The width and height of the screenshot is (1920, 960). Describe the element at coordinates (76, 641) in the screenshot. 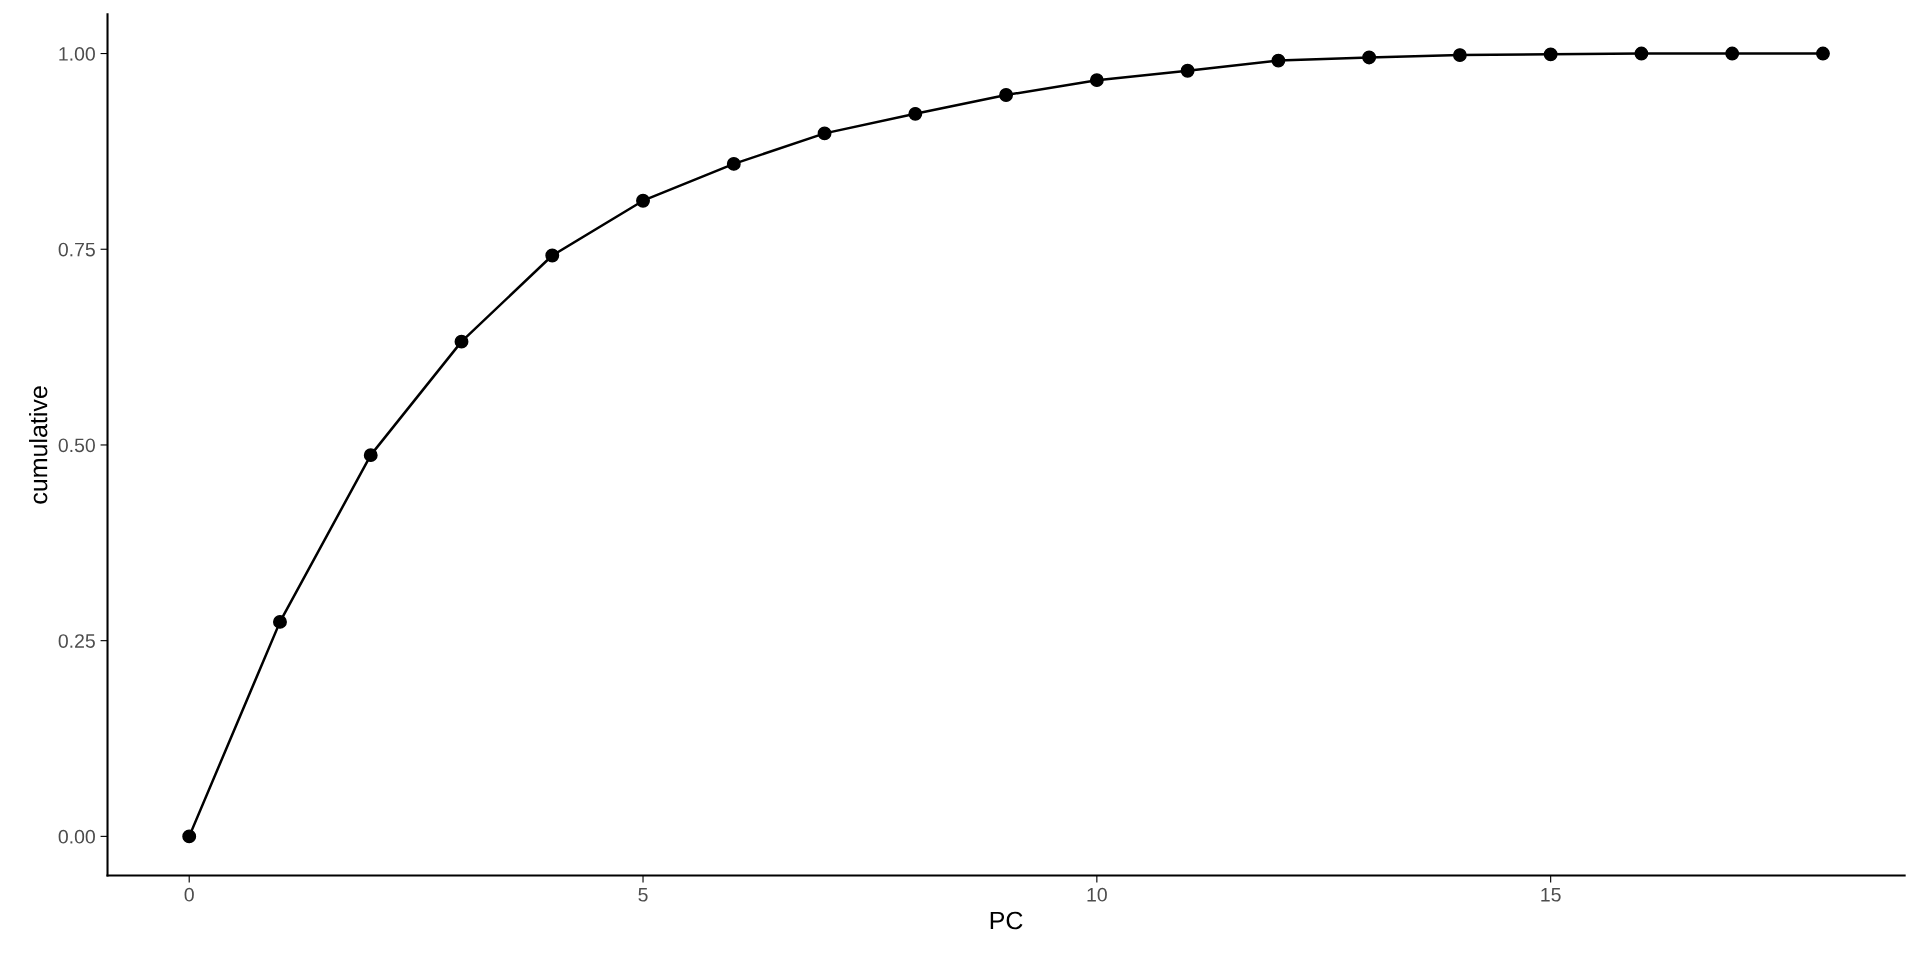

I see `y-tick-label: 0.25` at that location.